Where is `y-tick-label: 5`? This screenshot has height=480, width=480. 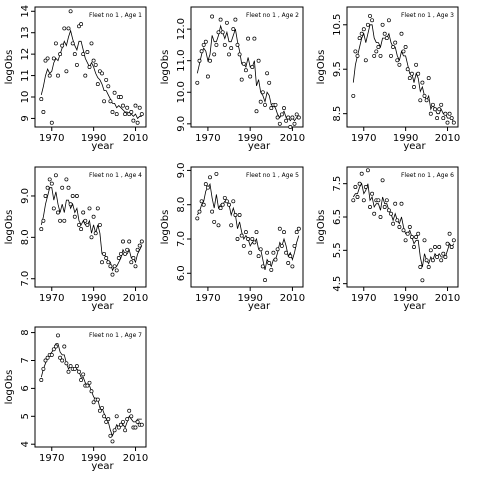 y-tick-label: 5 is located at coordinates (25, 416).